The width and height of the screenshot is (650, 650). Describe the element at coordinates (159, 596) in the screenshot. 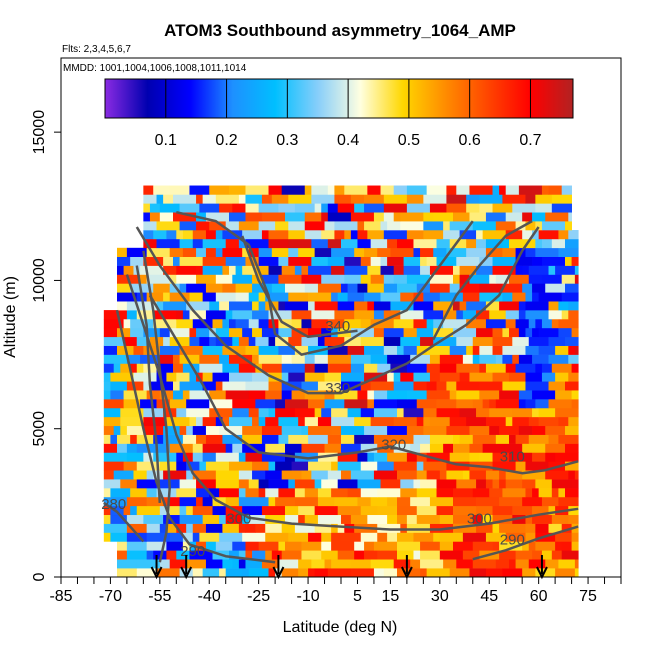

I see `x-tick-label: -55` at that location.